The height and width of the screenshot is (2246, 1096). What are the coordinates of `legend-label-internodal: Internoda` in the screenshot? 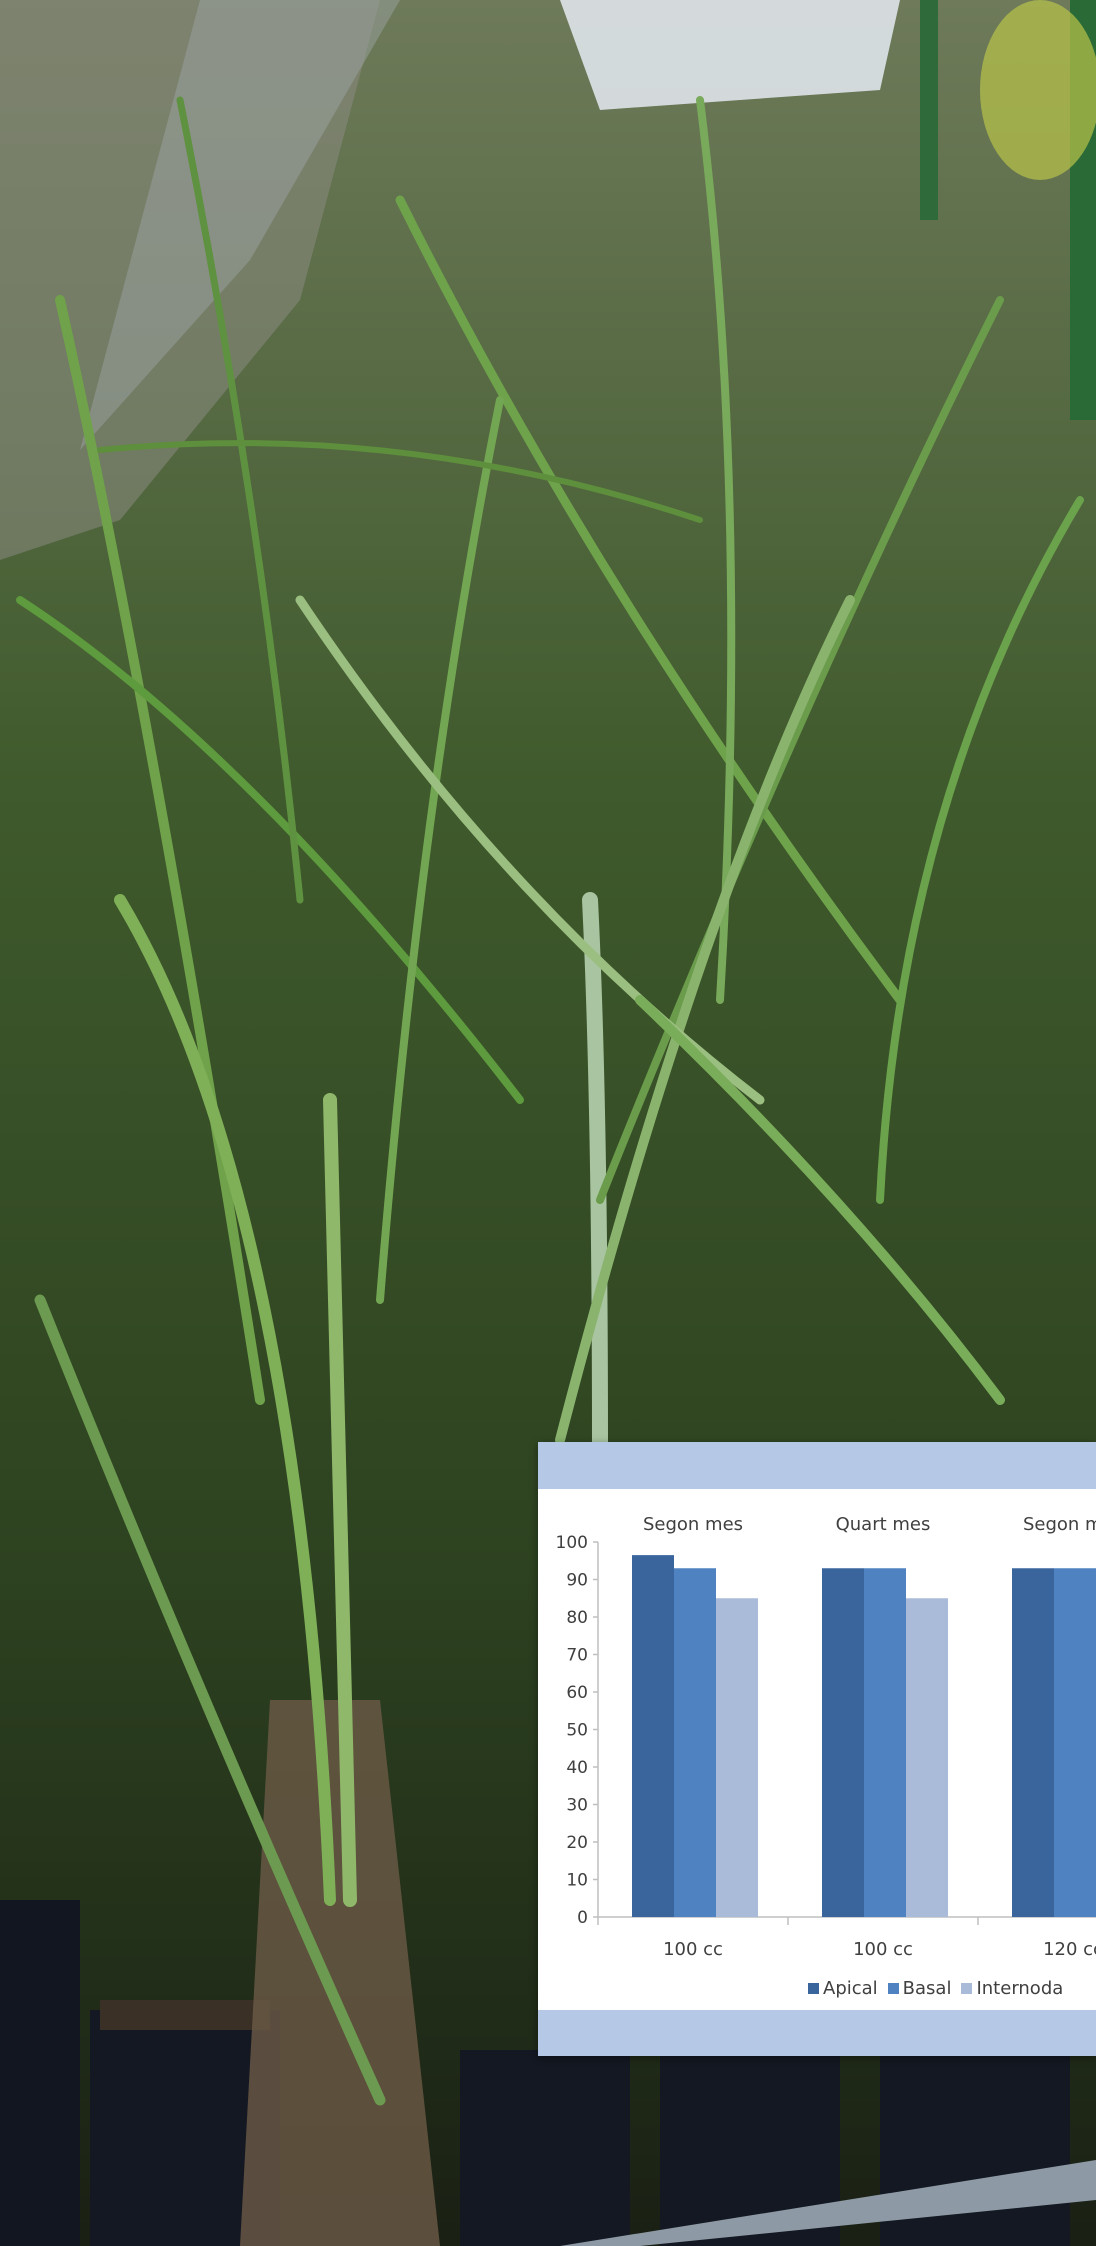 It's located at (1020, 1988).